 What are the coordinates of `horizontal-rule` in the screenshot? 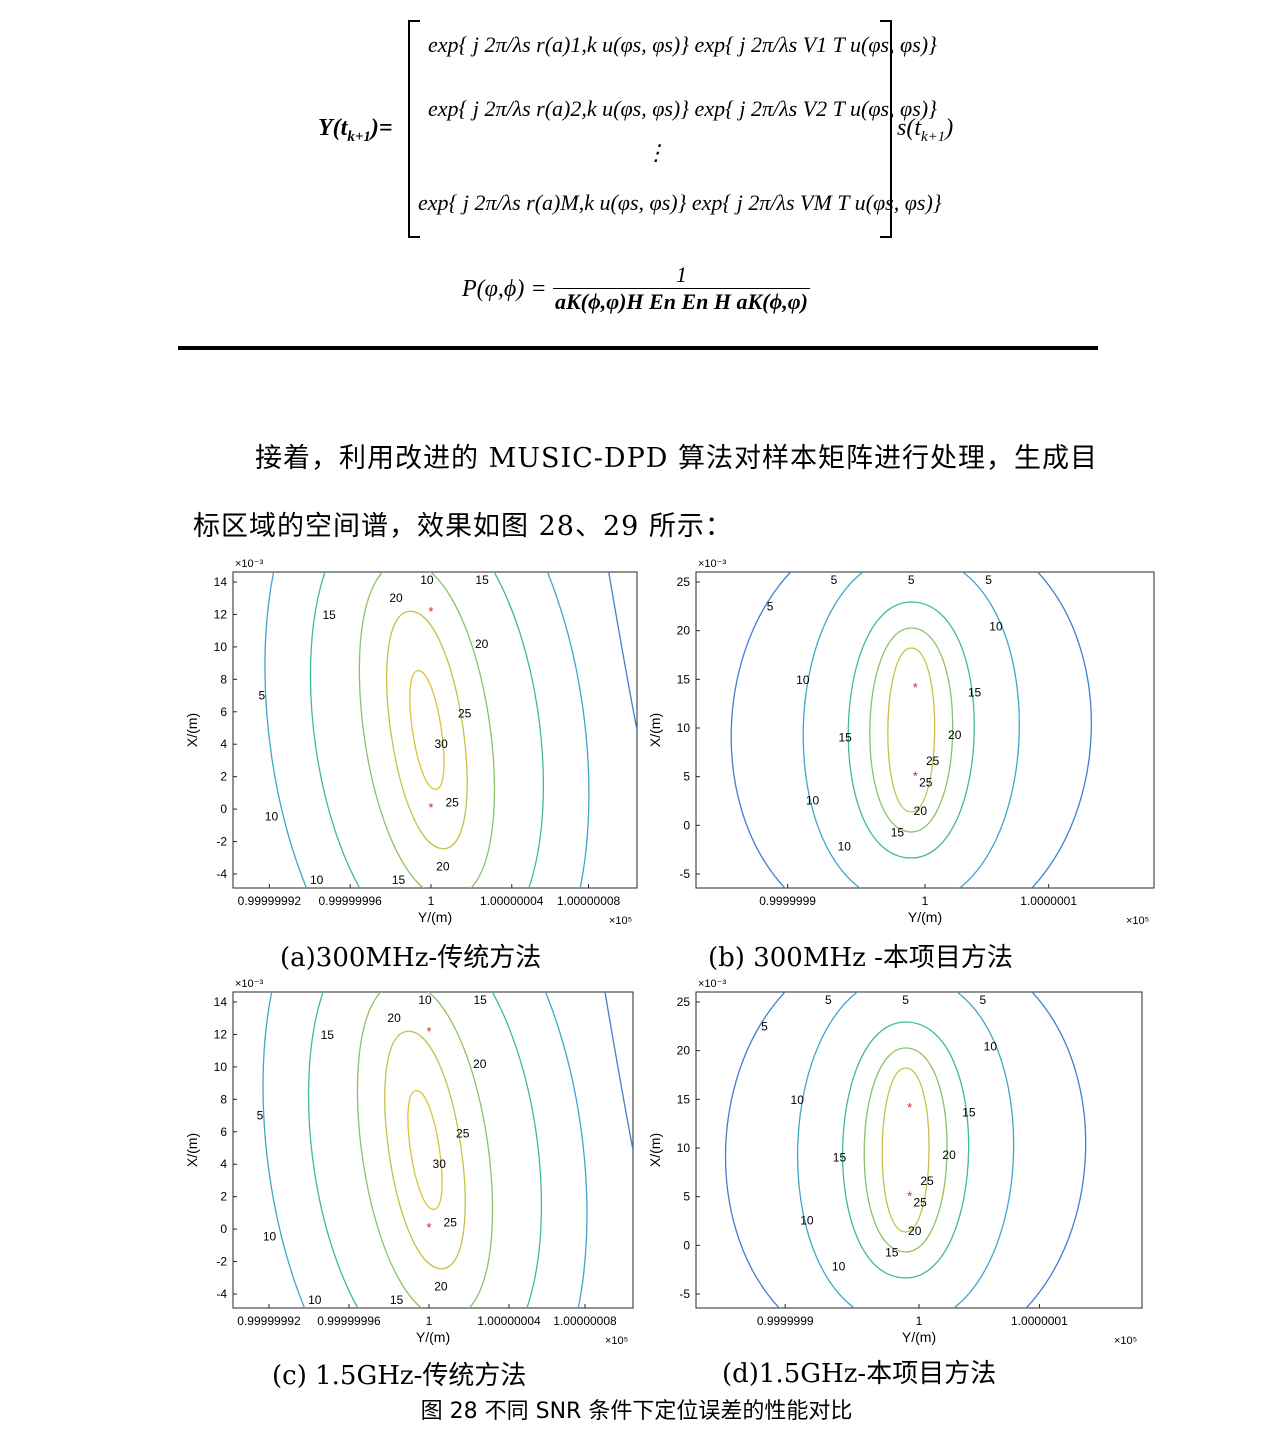 It's located at (638, 348).